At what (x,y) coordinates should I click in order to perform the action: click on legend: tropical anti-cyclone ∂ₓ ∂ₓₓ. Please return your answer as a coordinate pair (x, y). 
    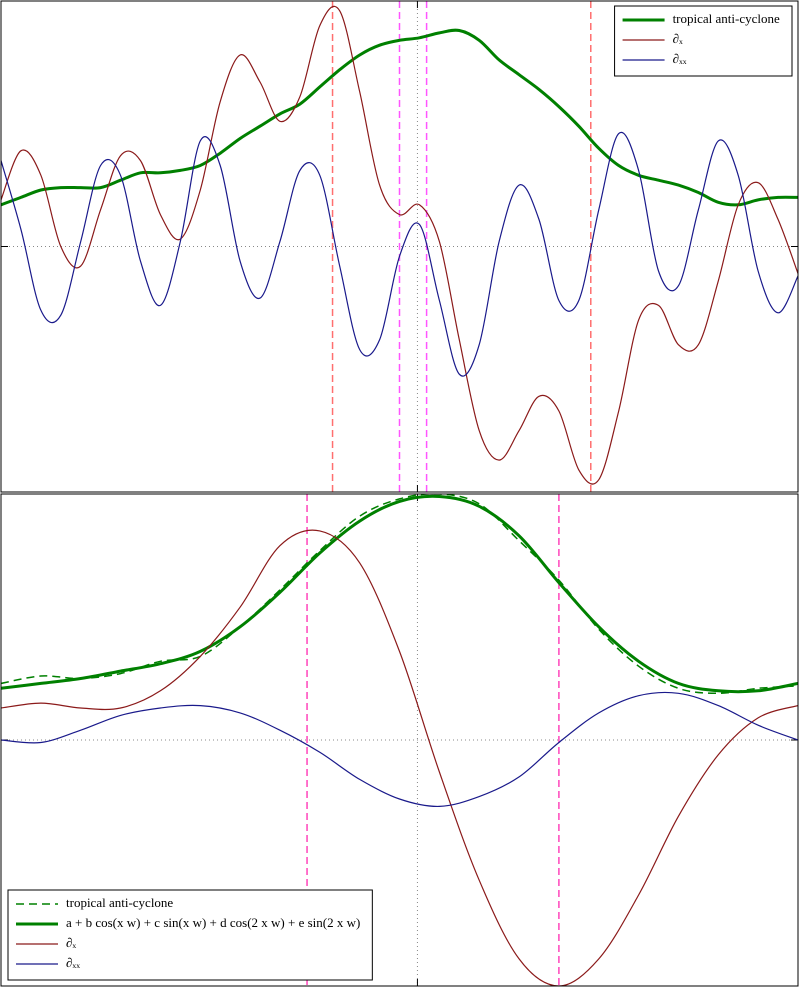
    Looking at the image, I should click on (703, 41).